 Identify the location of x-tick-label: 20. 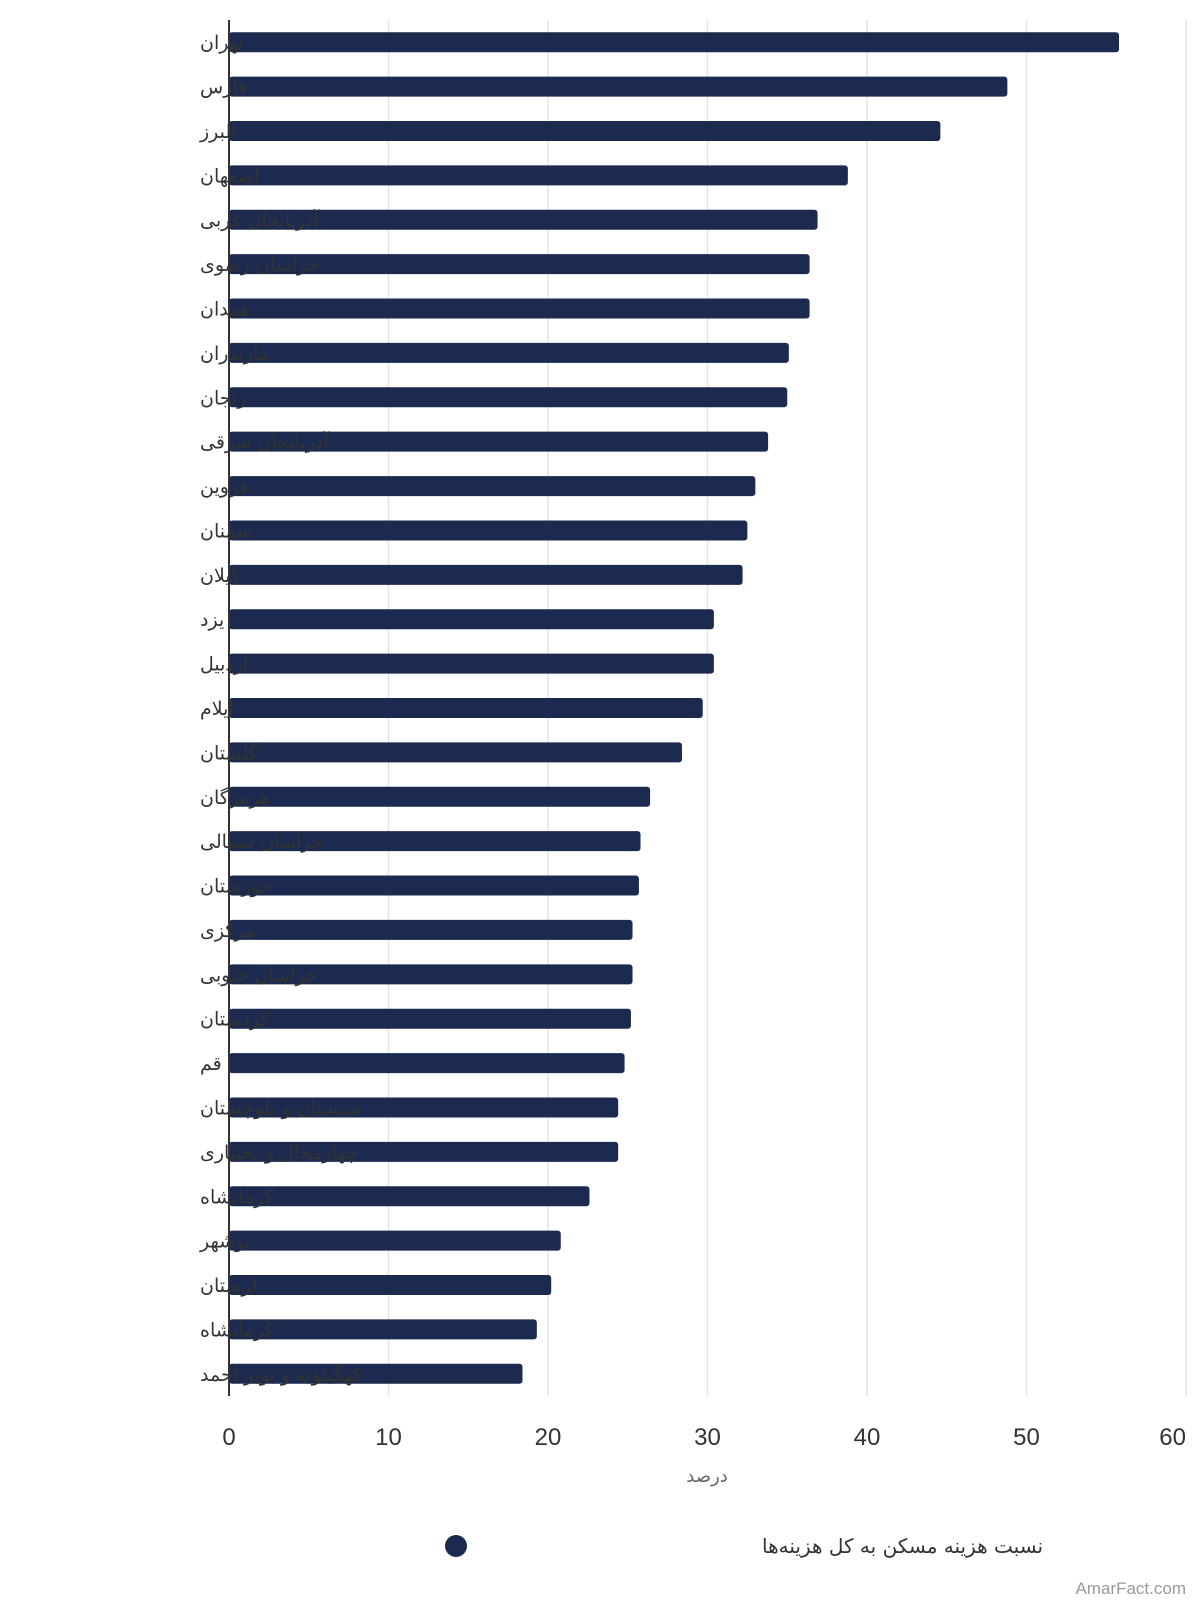
(548, 1437).